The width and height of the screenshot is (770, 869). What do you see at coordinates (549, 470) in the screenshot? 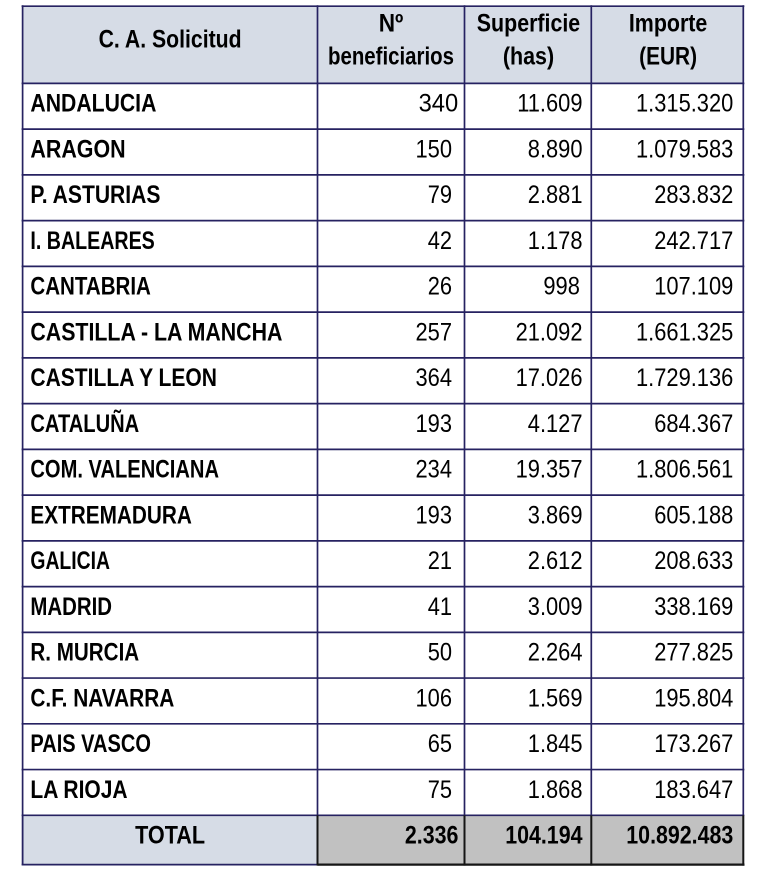
I see `svg-text: 19.357` at bounding box center [549, 470].